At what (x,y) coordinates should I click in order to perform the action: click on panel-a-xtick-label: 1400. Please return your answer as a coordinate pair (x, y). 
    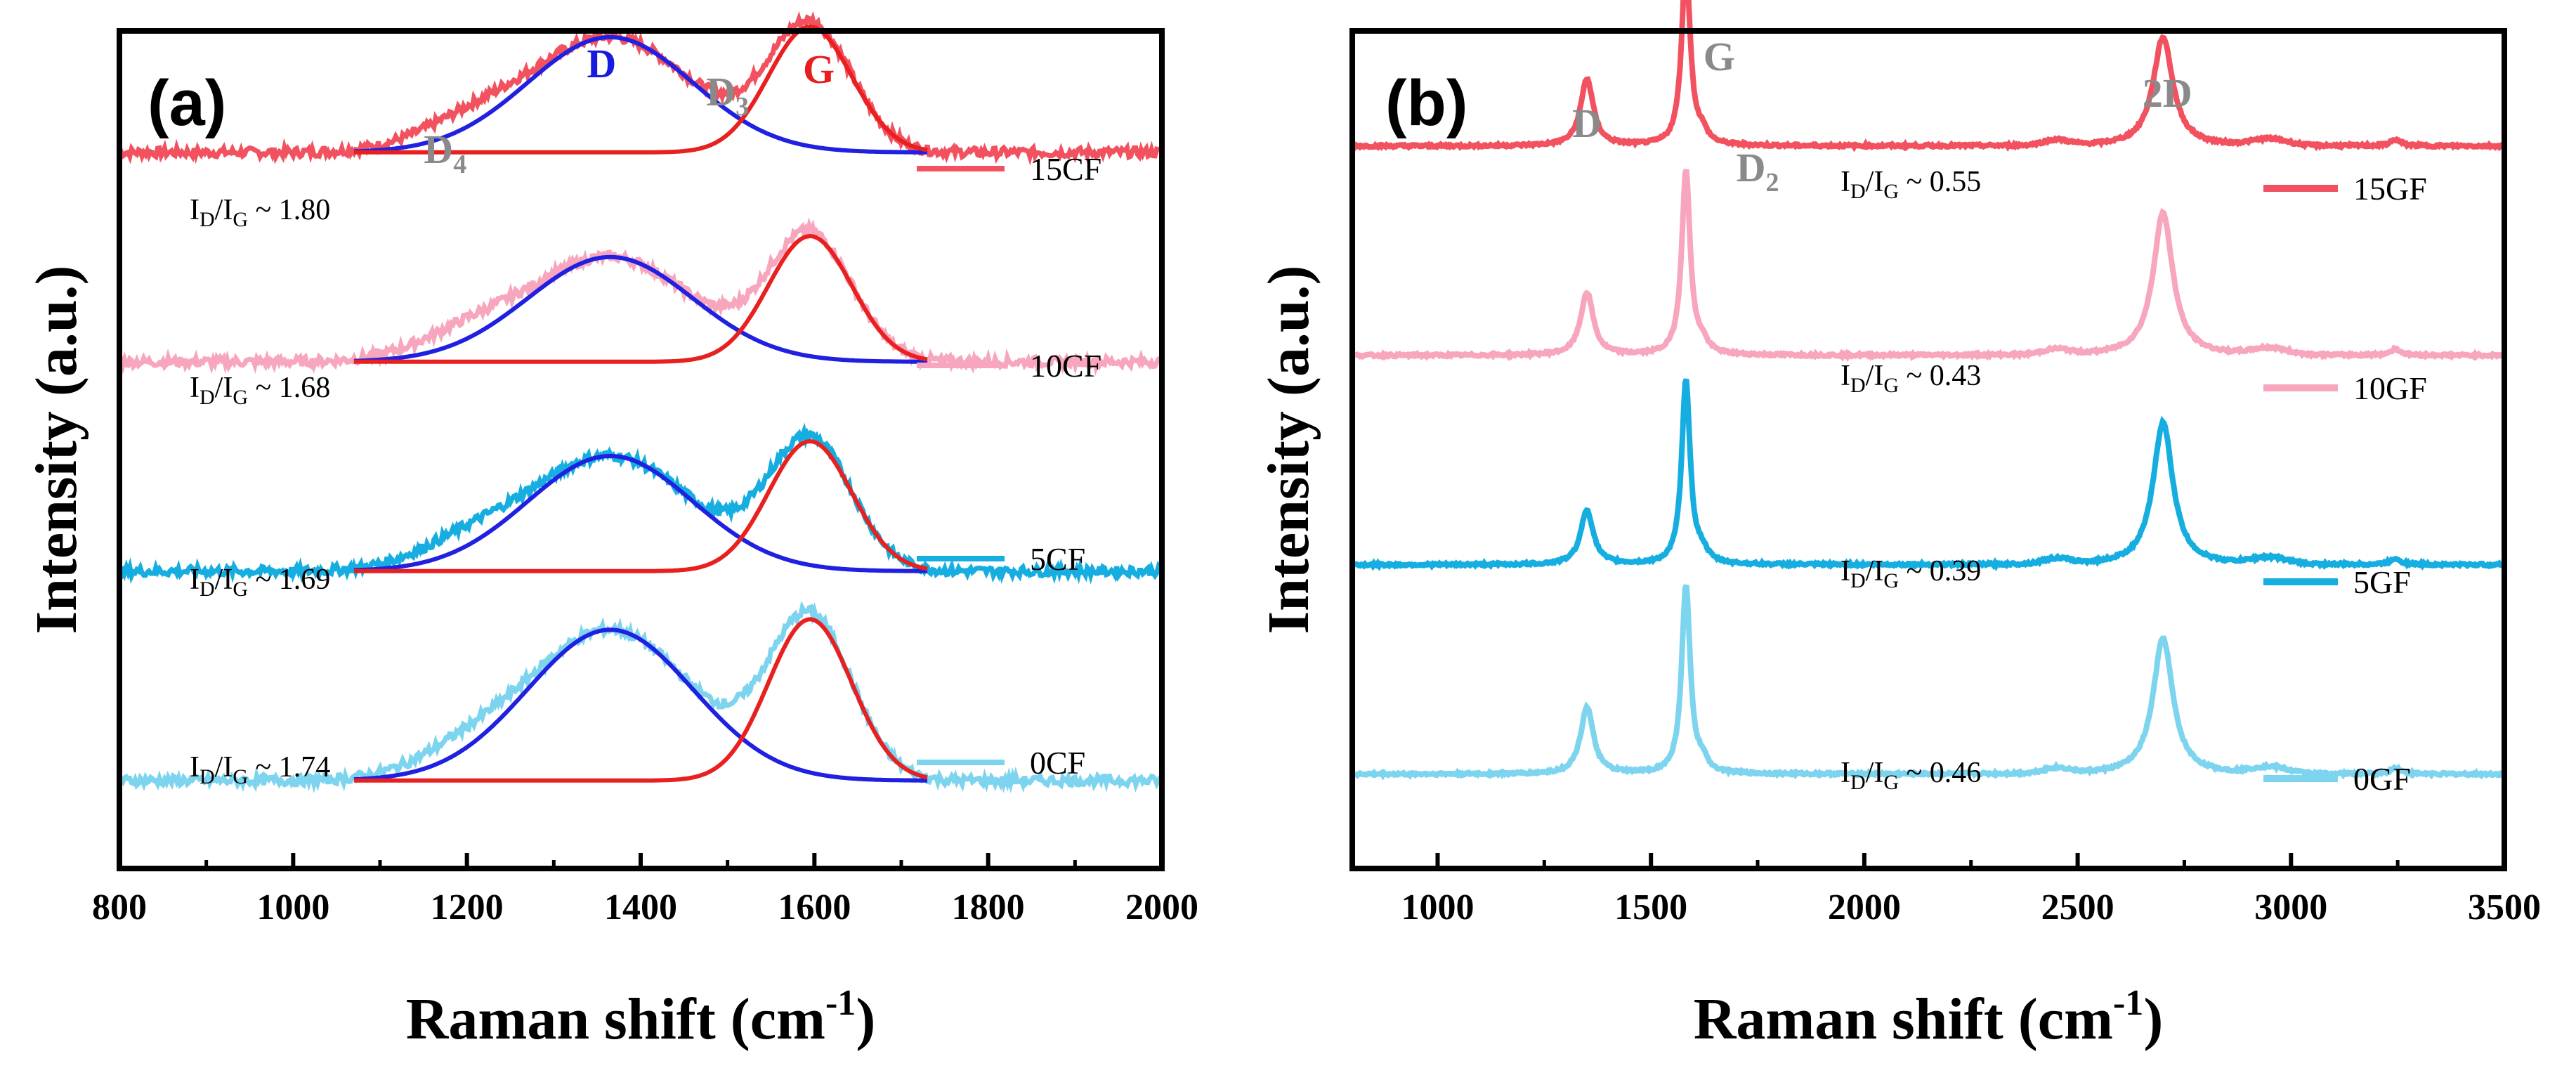
    Looking at the image, I should click on (640, 907).